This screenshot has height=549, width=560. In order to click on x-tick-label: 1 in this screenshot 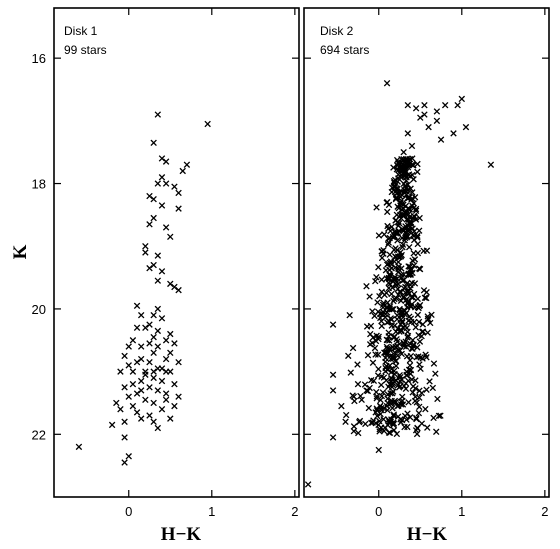, I will do `click(211, 511)`.